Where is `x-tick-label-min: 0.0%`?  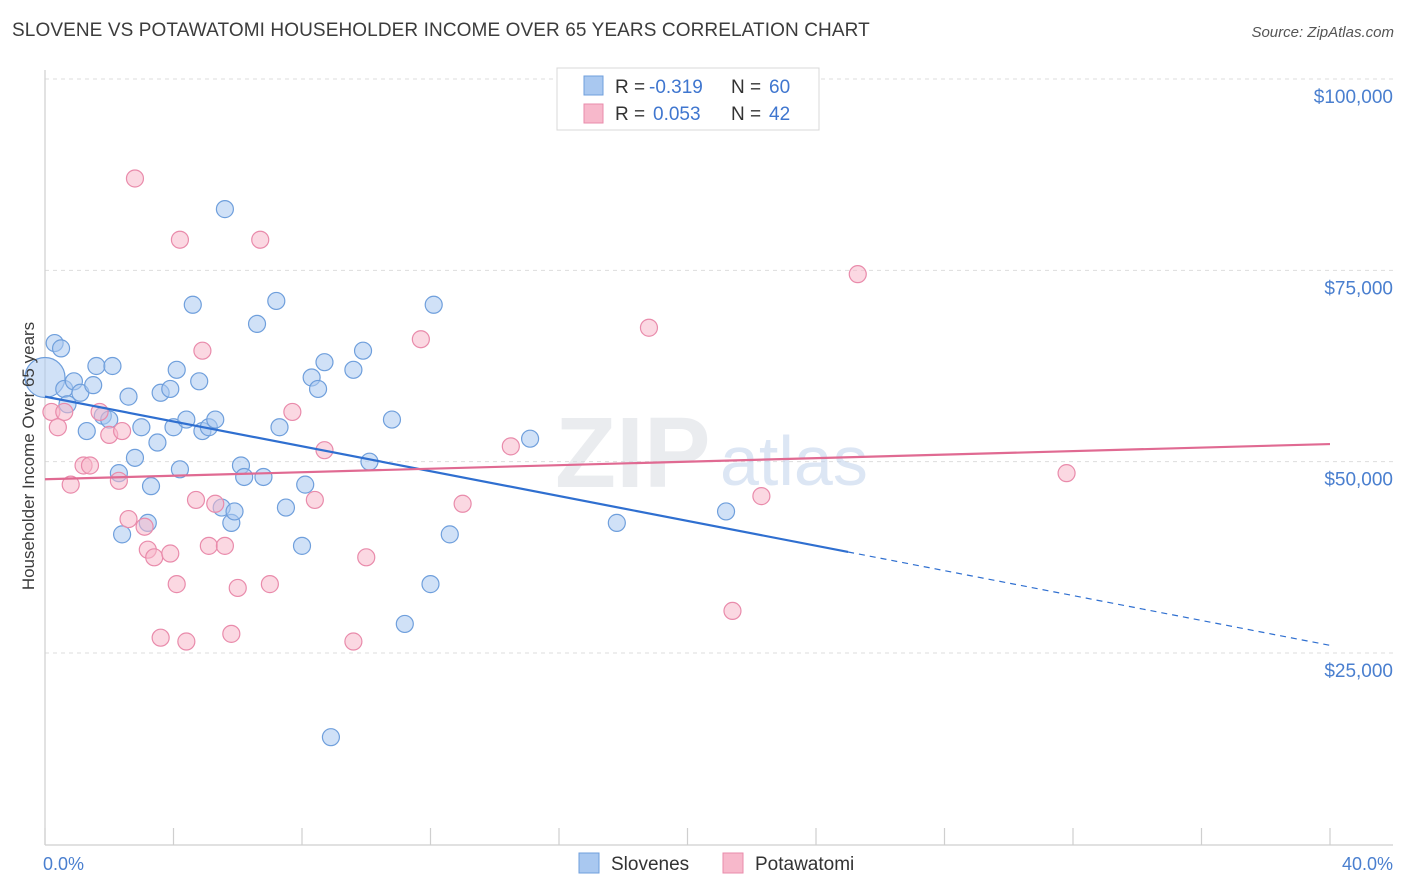 x-tick-label-min: 0.0% is located at coordinates (63, 864).